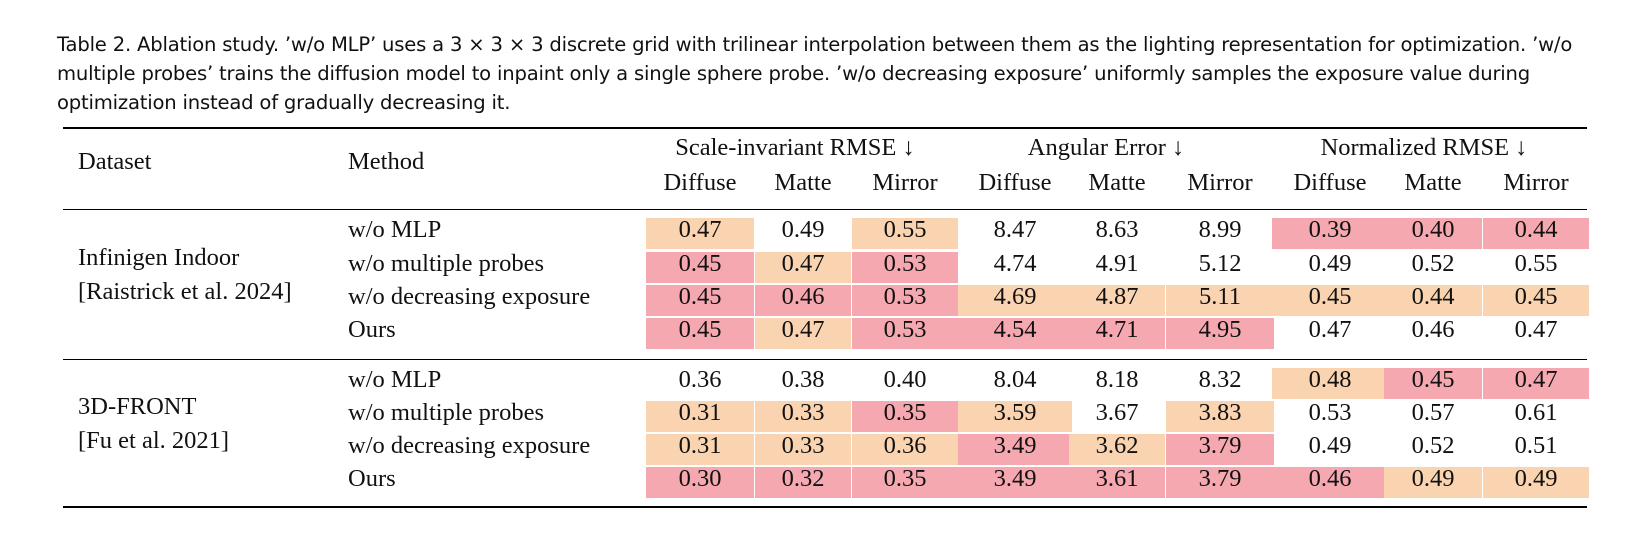 The height and width of the screenshot is (537, 1638). Describe the element at coordinates (1117, 478) in the screenshot. I see `value-cell-ang-matte: 3.61` at that location.